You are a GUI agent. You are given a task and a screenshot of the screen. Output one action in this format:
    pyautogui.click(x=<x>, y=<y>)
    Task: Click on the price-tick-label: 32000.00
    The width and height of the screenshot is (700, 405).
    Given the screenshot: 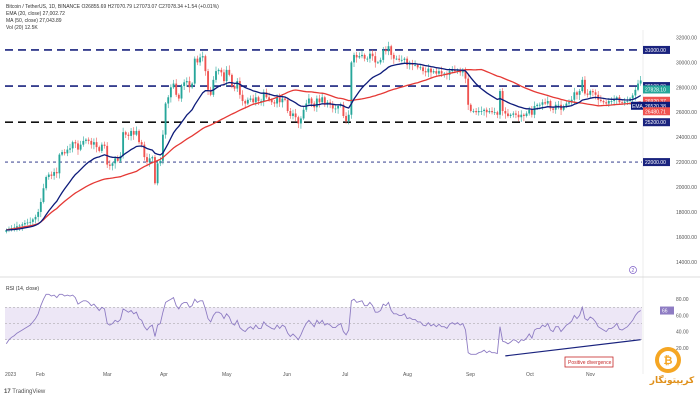 What is the action you would take?
    pyautogui.click(x=686, y=38)
    